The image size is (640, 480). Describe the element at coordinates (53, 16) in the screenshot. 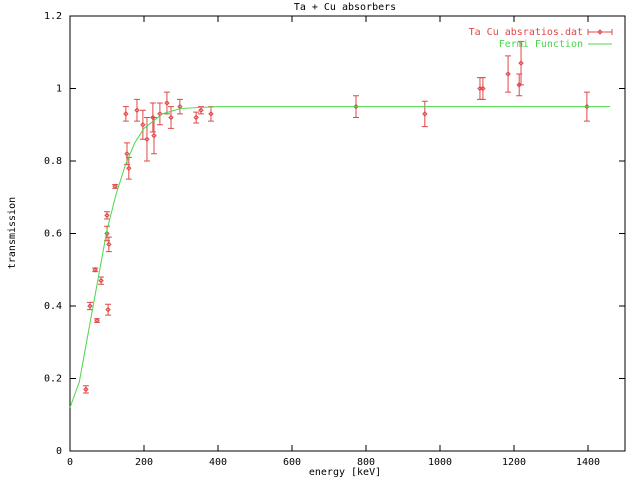

I see `y-tick-label: 1.2` at that location.